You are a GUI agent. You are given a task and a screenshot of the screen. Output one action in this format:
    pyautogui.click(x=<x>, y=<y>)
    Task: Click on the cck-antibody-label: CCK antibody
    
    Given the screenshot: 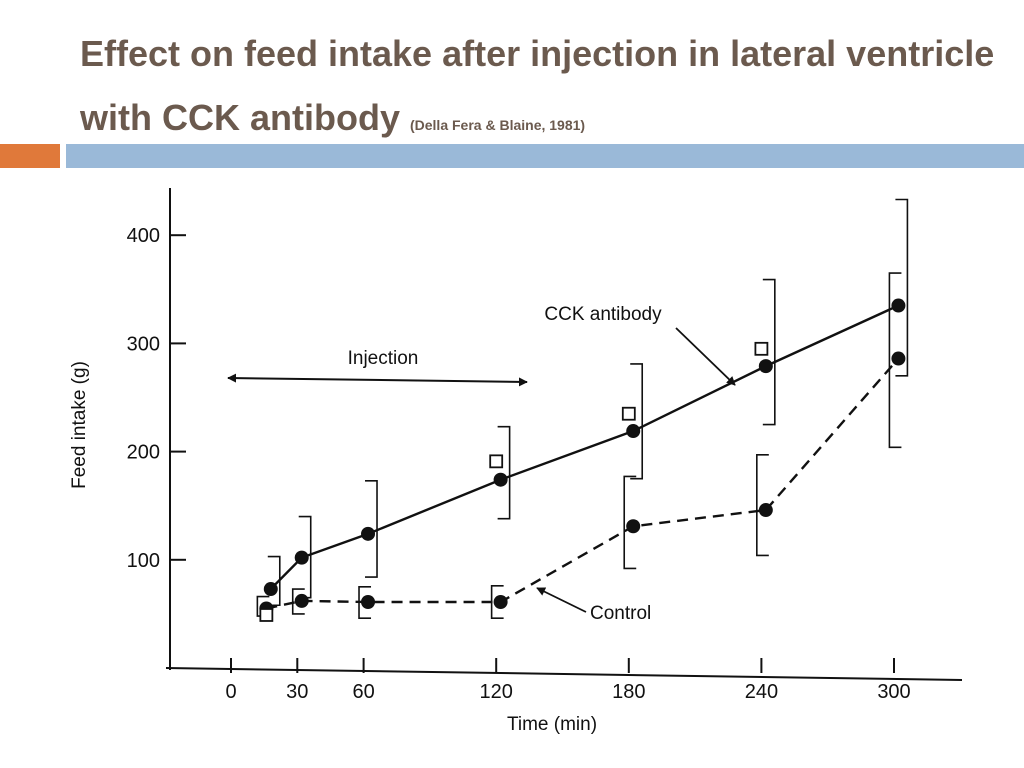 What is the action you would take?
    pyautogui.click(x=603, y=314)
    